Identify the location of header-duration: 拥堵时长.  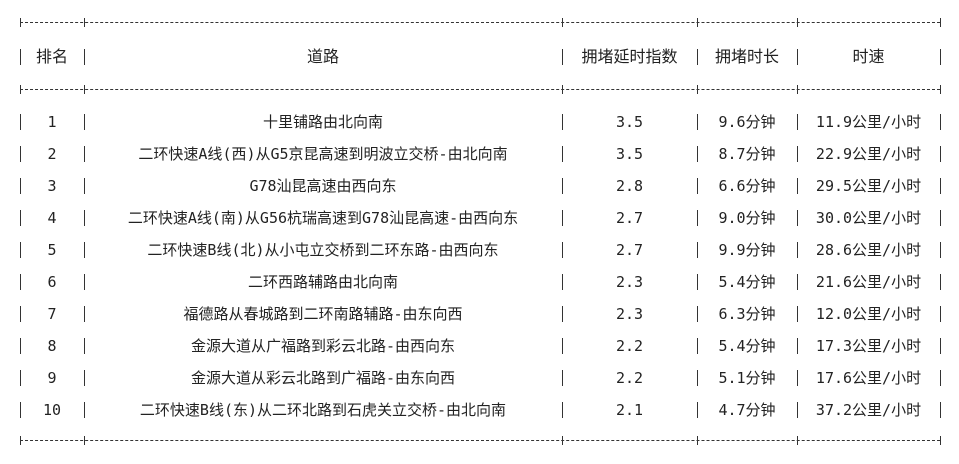
(746, 56).